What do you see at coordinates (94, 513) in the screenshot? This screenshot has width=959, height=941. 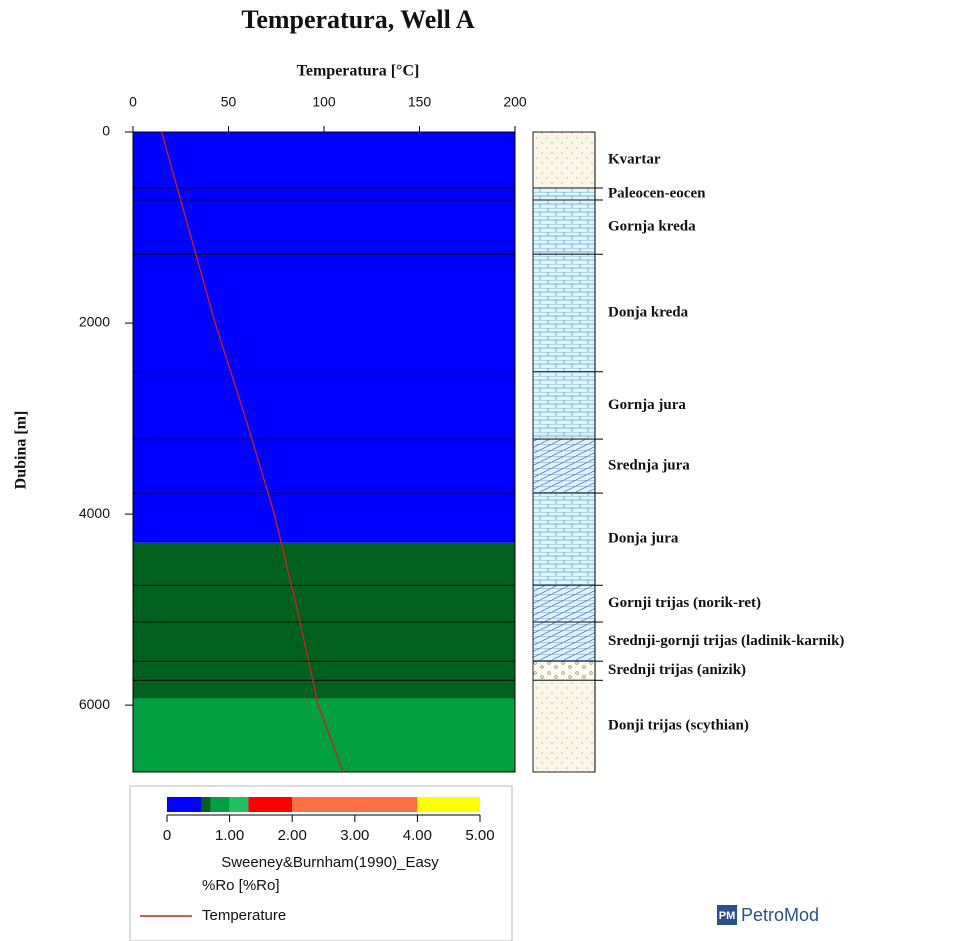 I see `y-tick-label: 4000` at bounding box center [94, 513].